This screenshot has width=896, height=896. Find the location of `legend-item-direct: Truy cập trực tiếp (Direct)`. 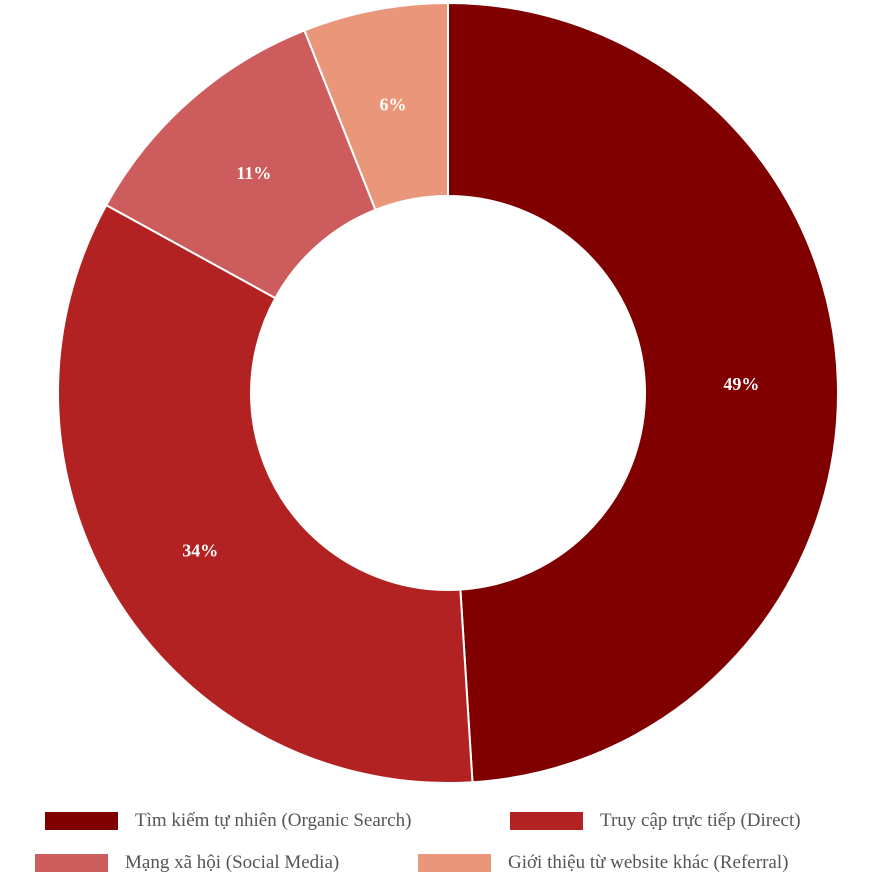

legend-item-direct: Truy cập trực tiếp (Direct) is located at coordinates (655, 821).